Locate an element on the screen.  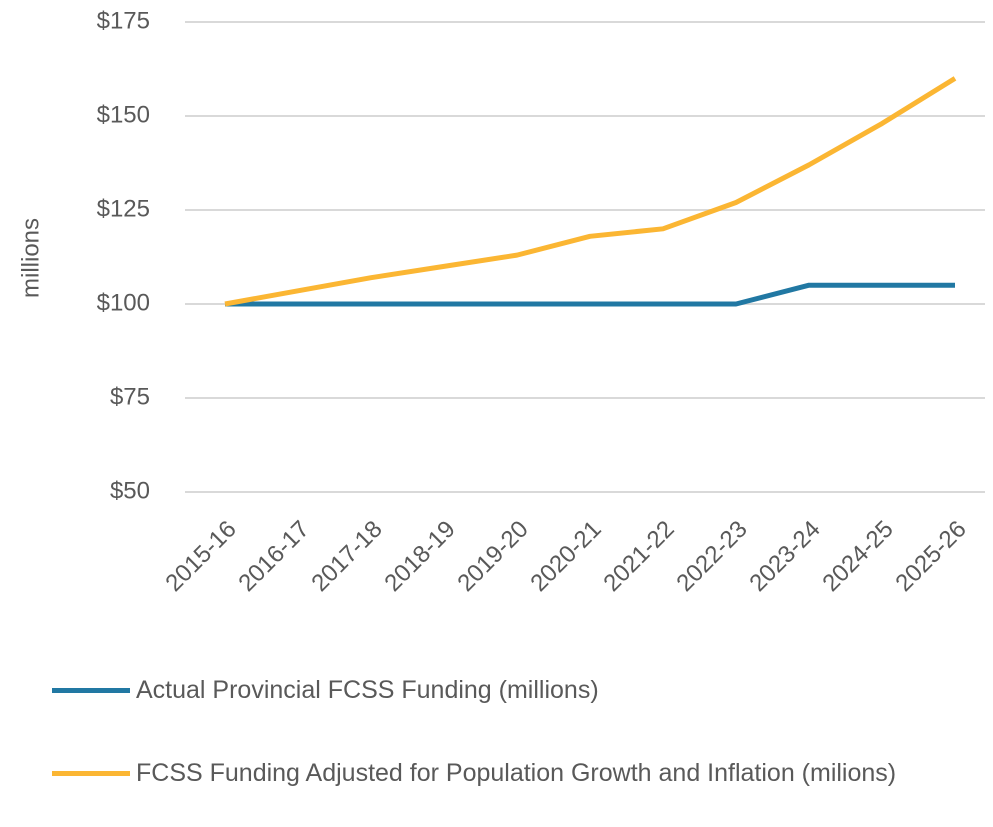
x-tick-label: 2021-22 is located at coordinates (638, 556).